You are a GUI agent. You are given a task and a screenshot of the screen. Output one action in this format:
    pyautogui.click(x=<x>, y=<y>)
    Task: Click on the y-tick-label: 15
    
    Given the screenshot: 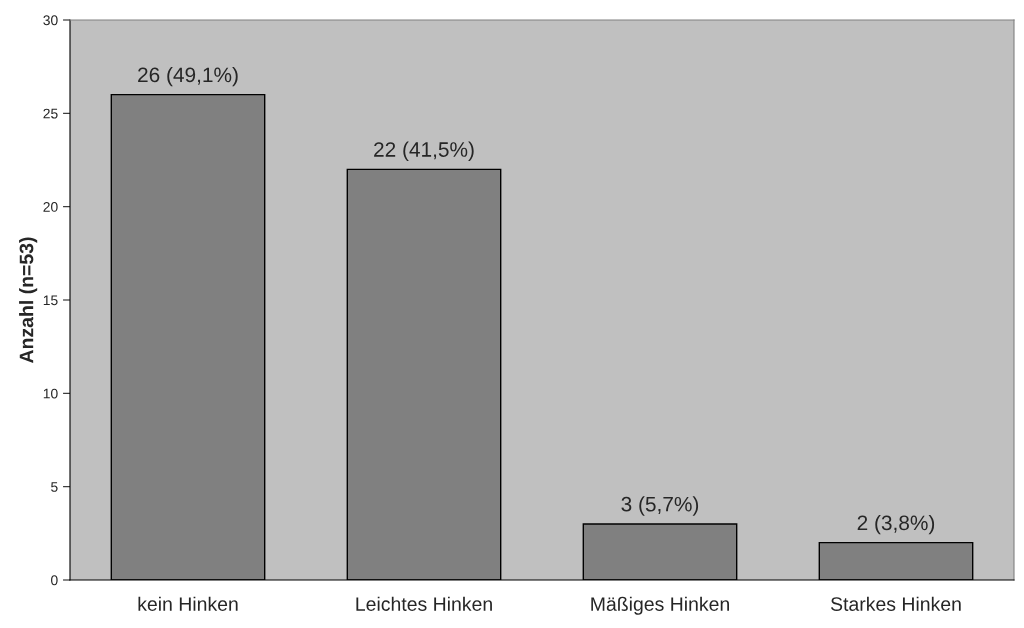 What is the action you would take?
    pyautogui.click(x=50, y=300)
    